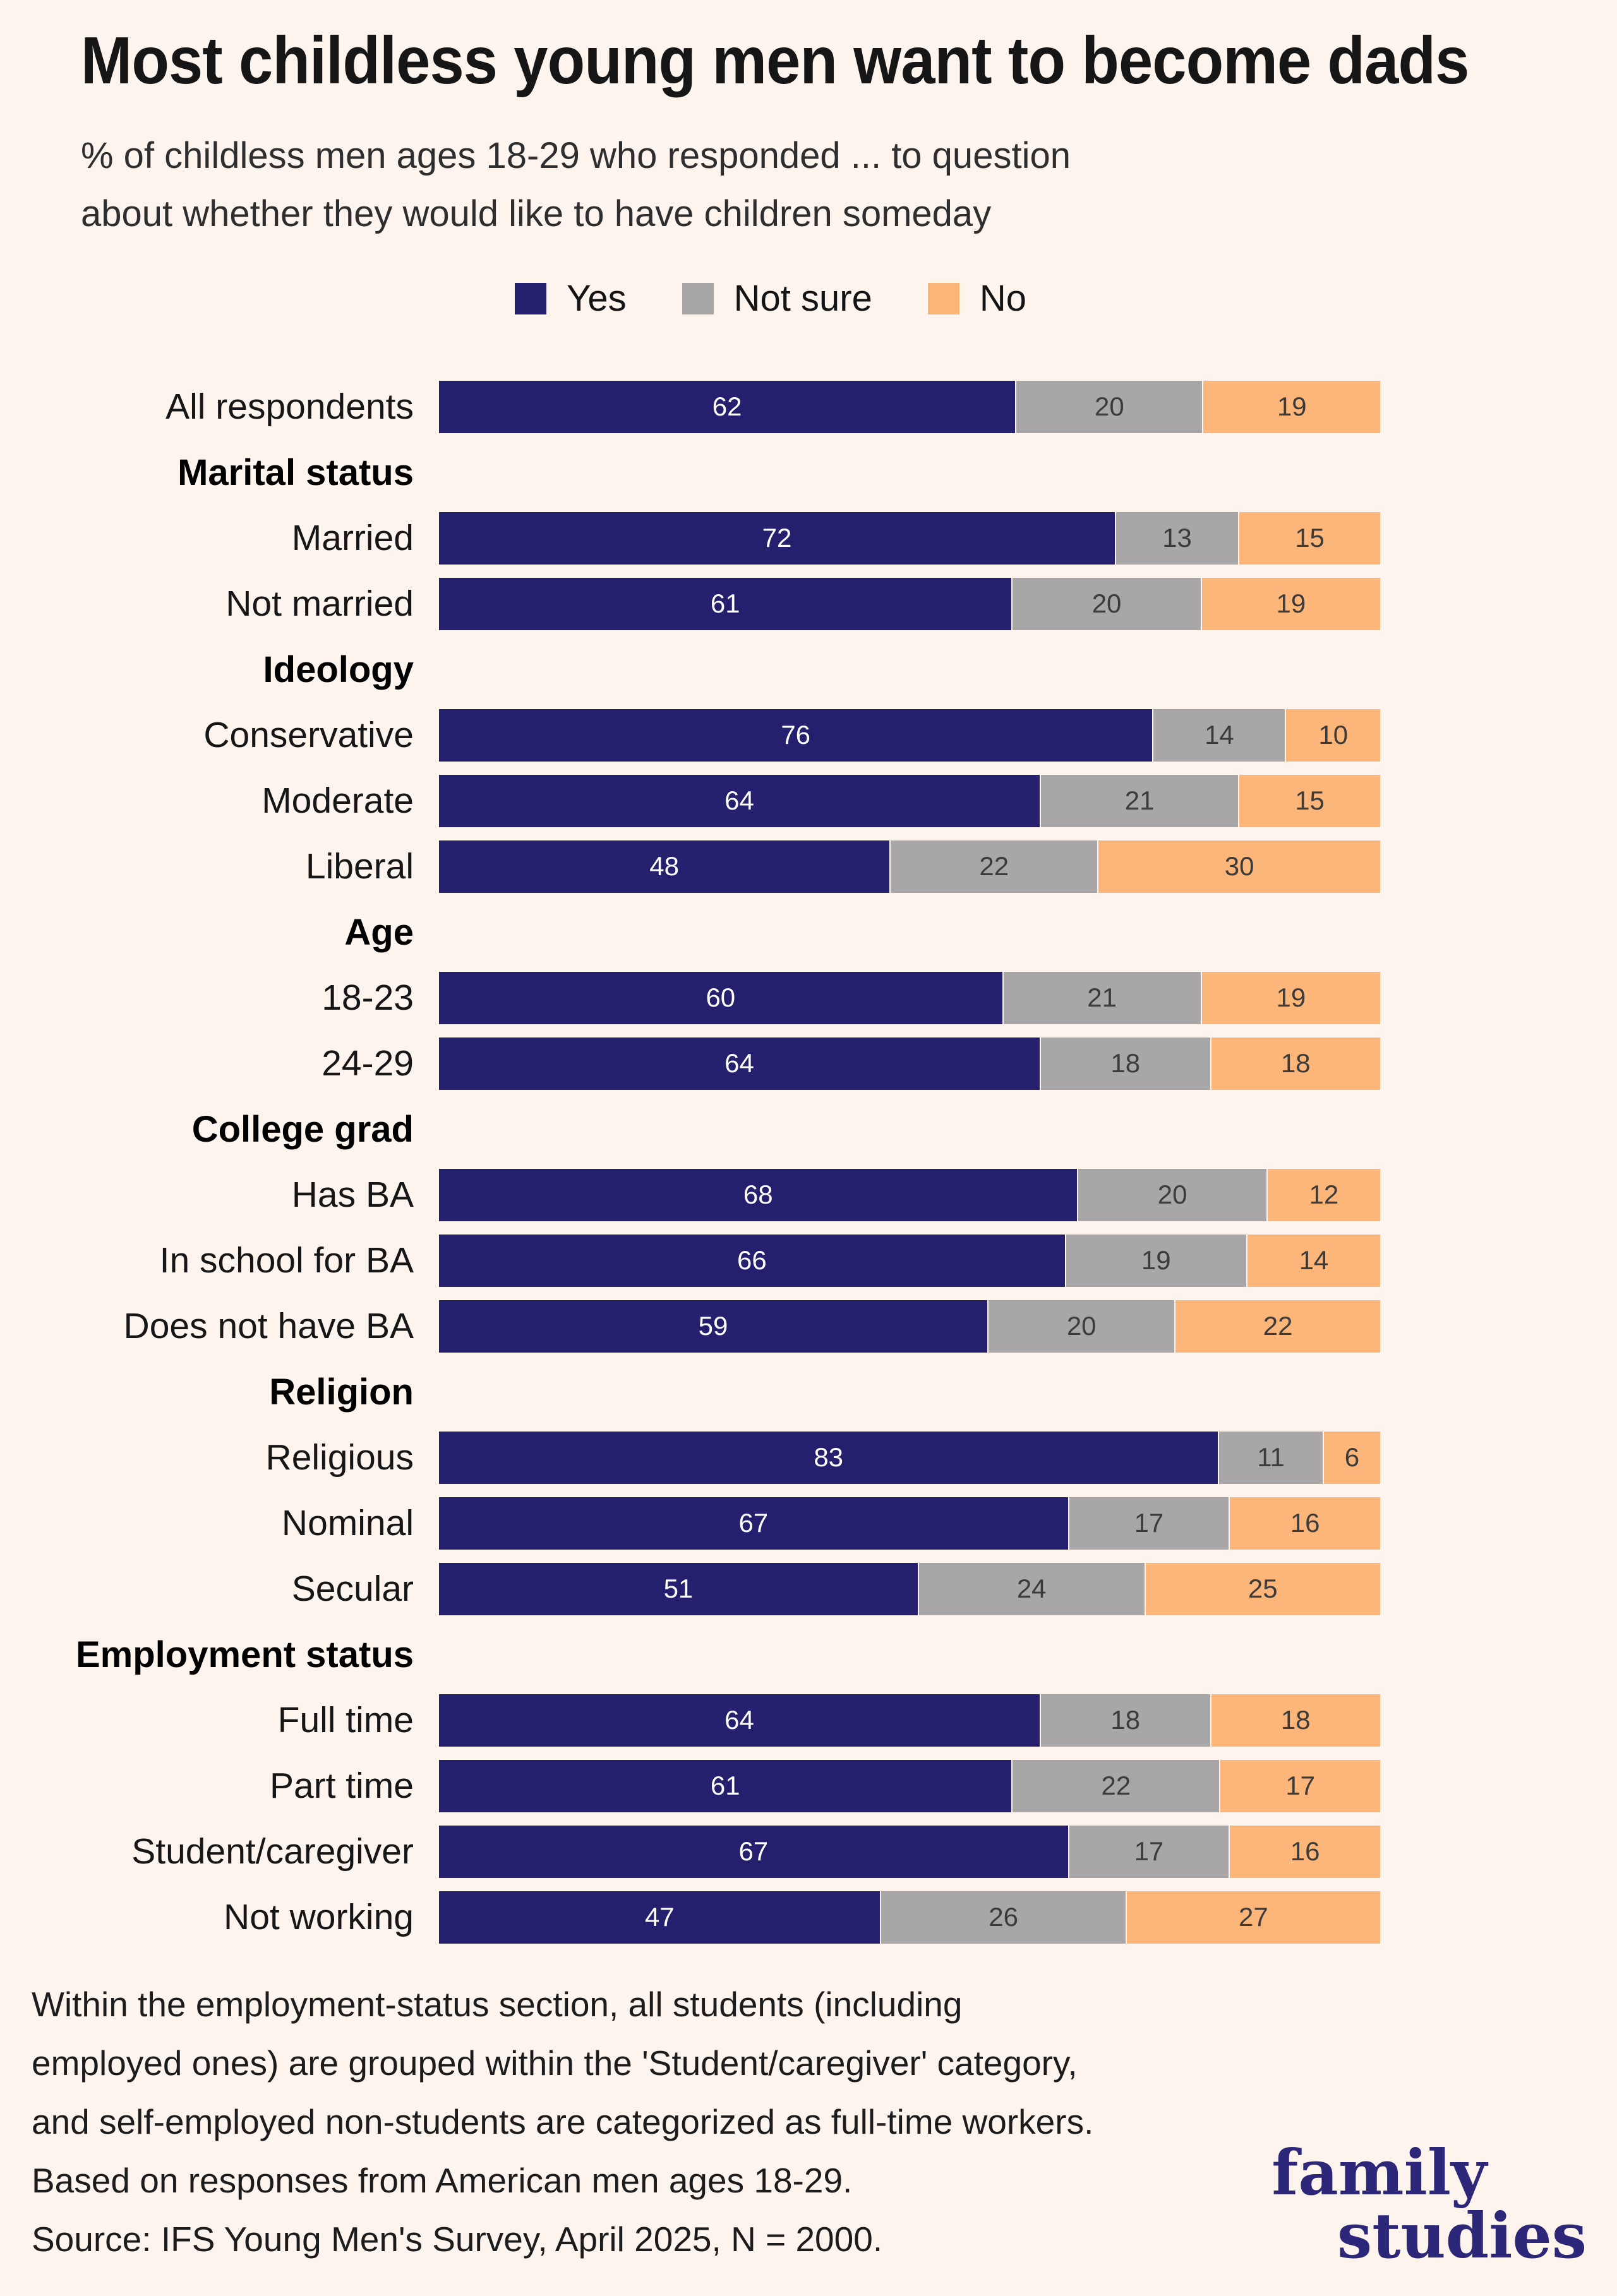 The image size is (1617, 2296). I want to click on section-header-label: Age, so click(379, 932).